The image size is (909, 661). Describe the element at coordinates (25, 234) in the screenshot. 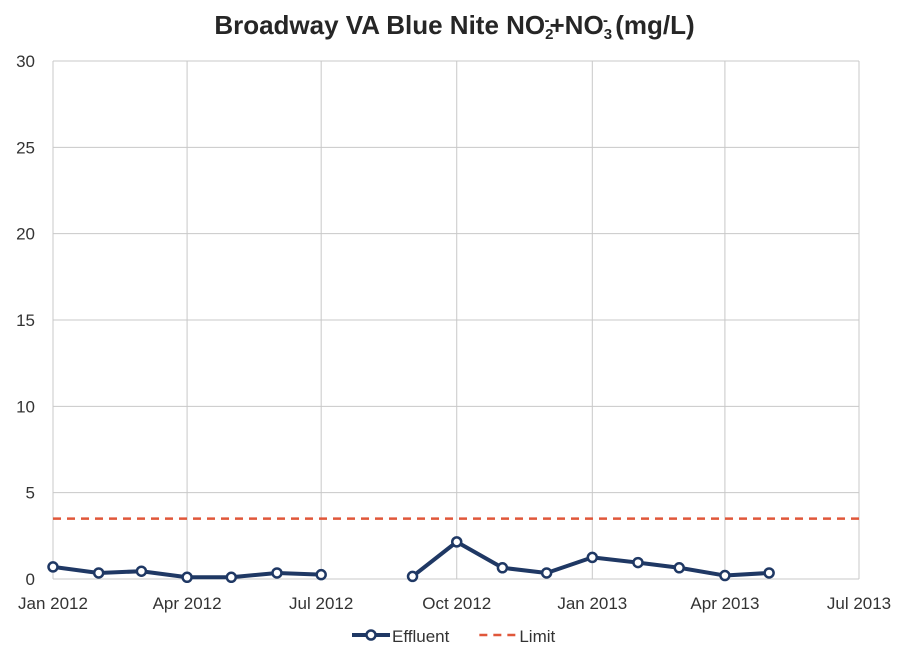

I see `y-tick-label: 20` at that location.